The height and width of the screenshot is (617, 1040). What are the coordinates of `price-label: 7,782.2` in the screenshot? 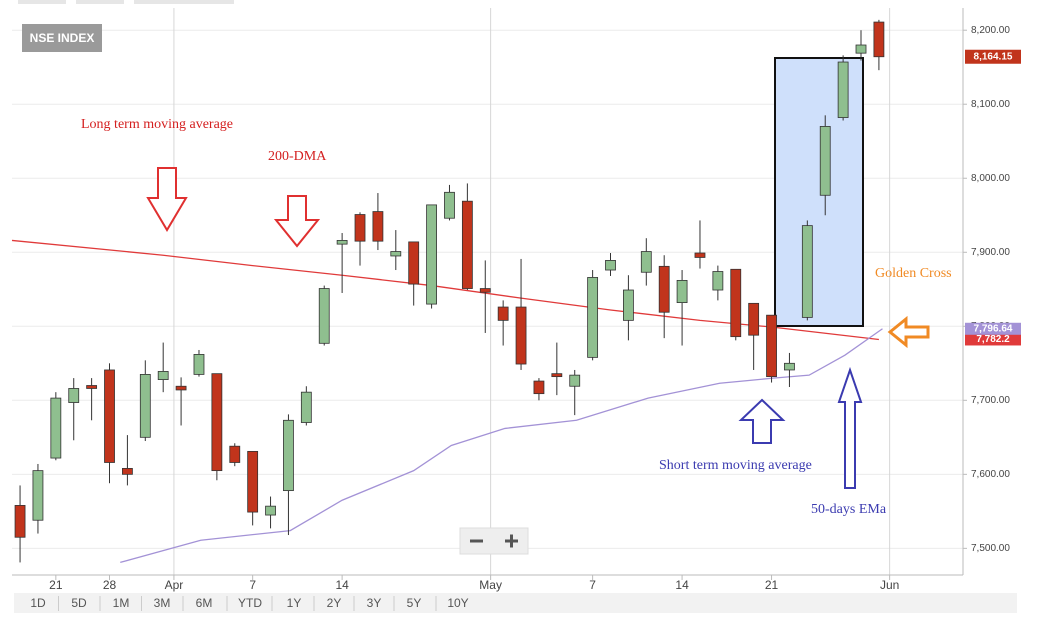 It's located at (993, 339).